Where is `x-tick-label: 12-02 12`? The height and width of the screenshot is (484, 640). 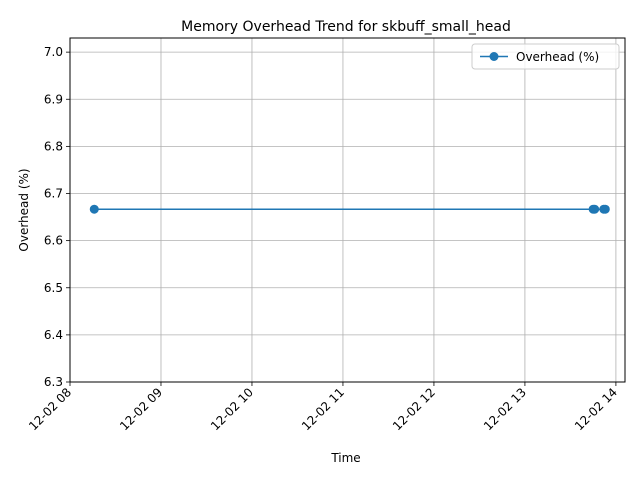 x-tick-label: 12-02 12 is located at coordinates (414, 409).